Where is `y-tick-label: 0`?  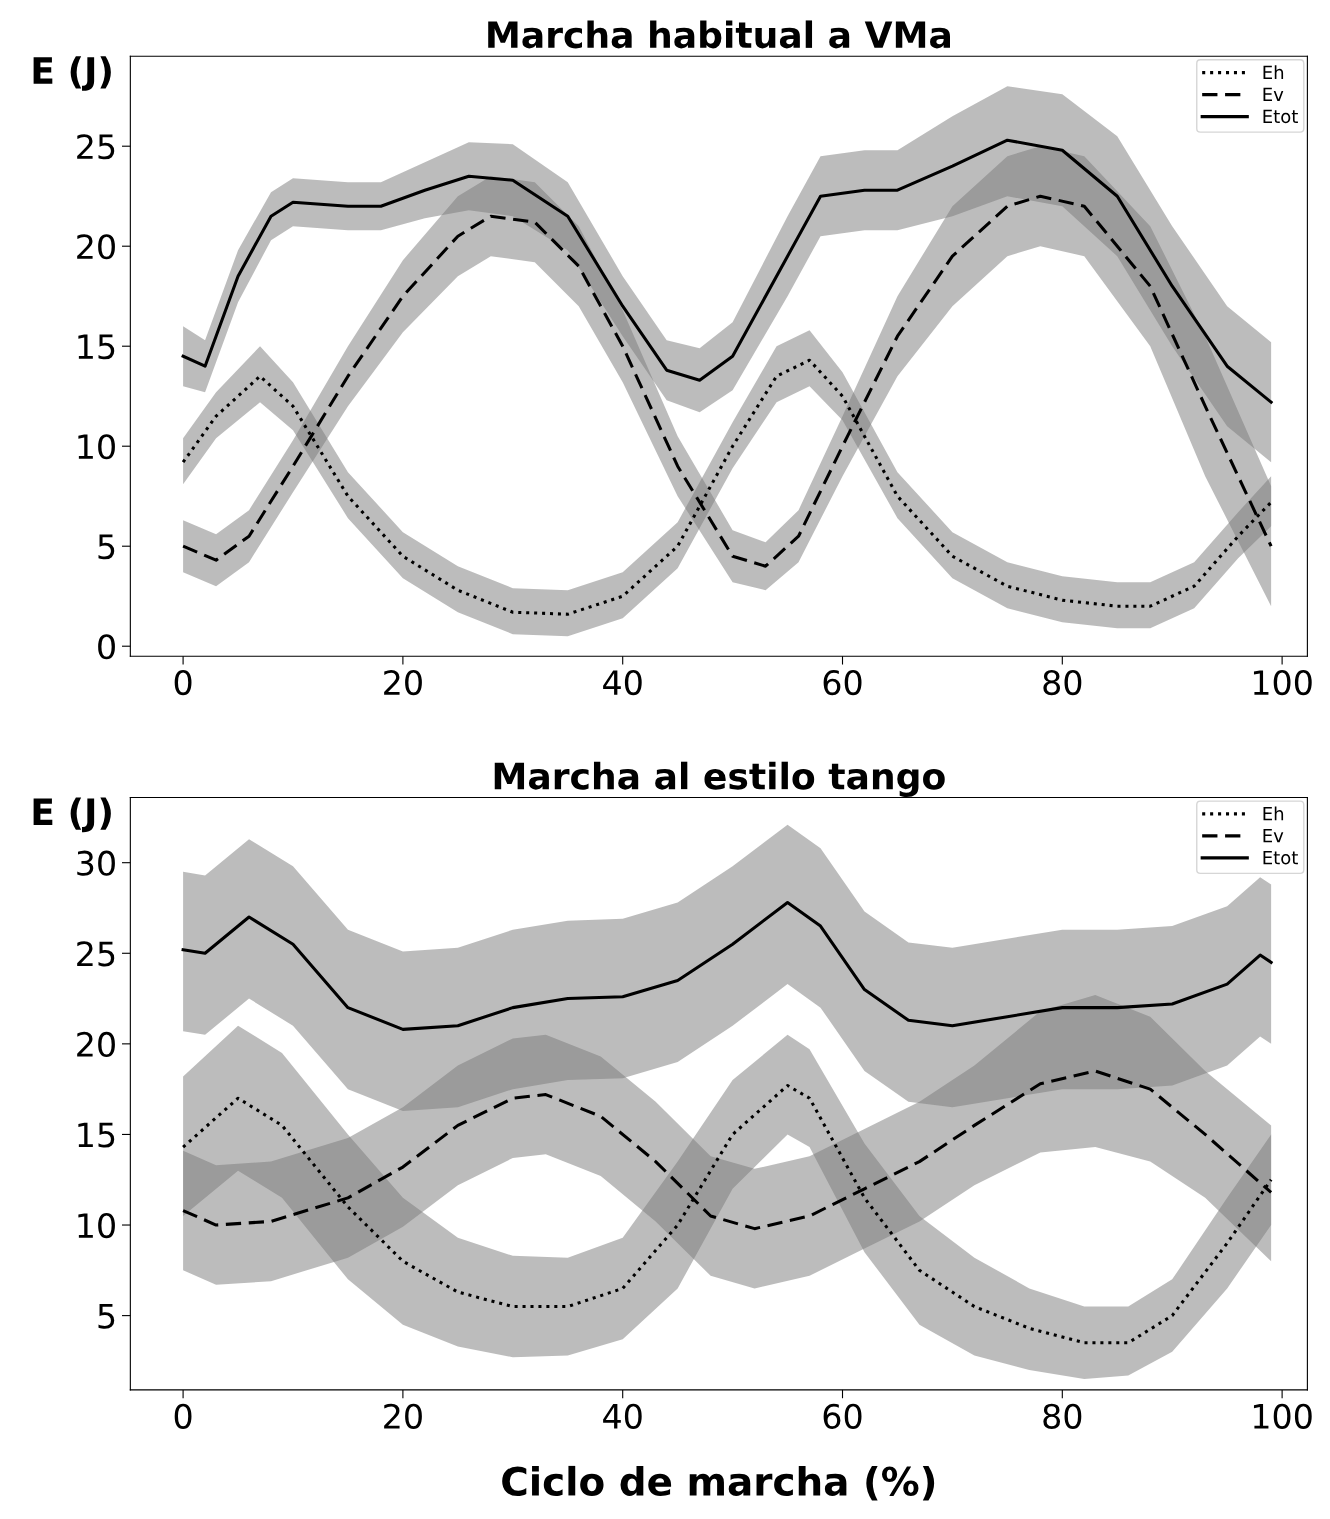 y-tick-label: 0 is located at coordinates (106, 647).